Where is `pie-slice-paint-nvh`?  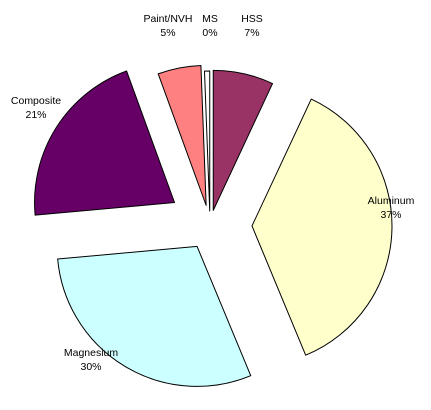
pie-slice-paint-nvh is located at coordinates (182, 135).